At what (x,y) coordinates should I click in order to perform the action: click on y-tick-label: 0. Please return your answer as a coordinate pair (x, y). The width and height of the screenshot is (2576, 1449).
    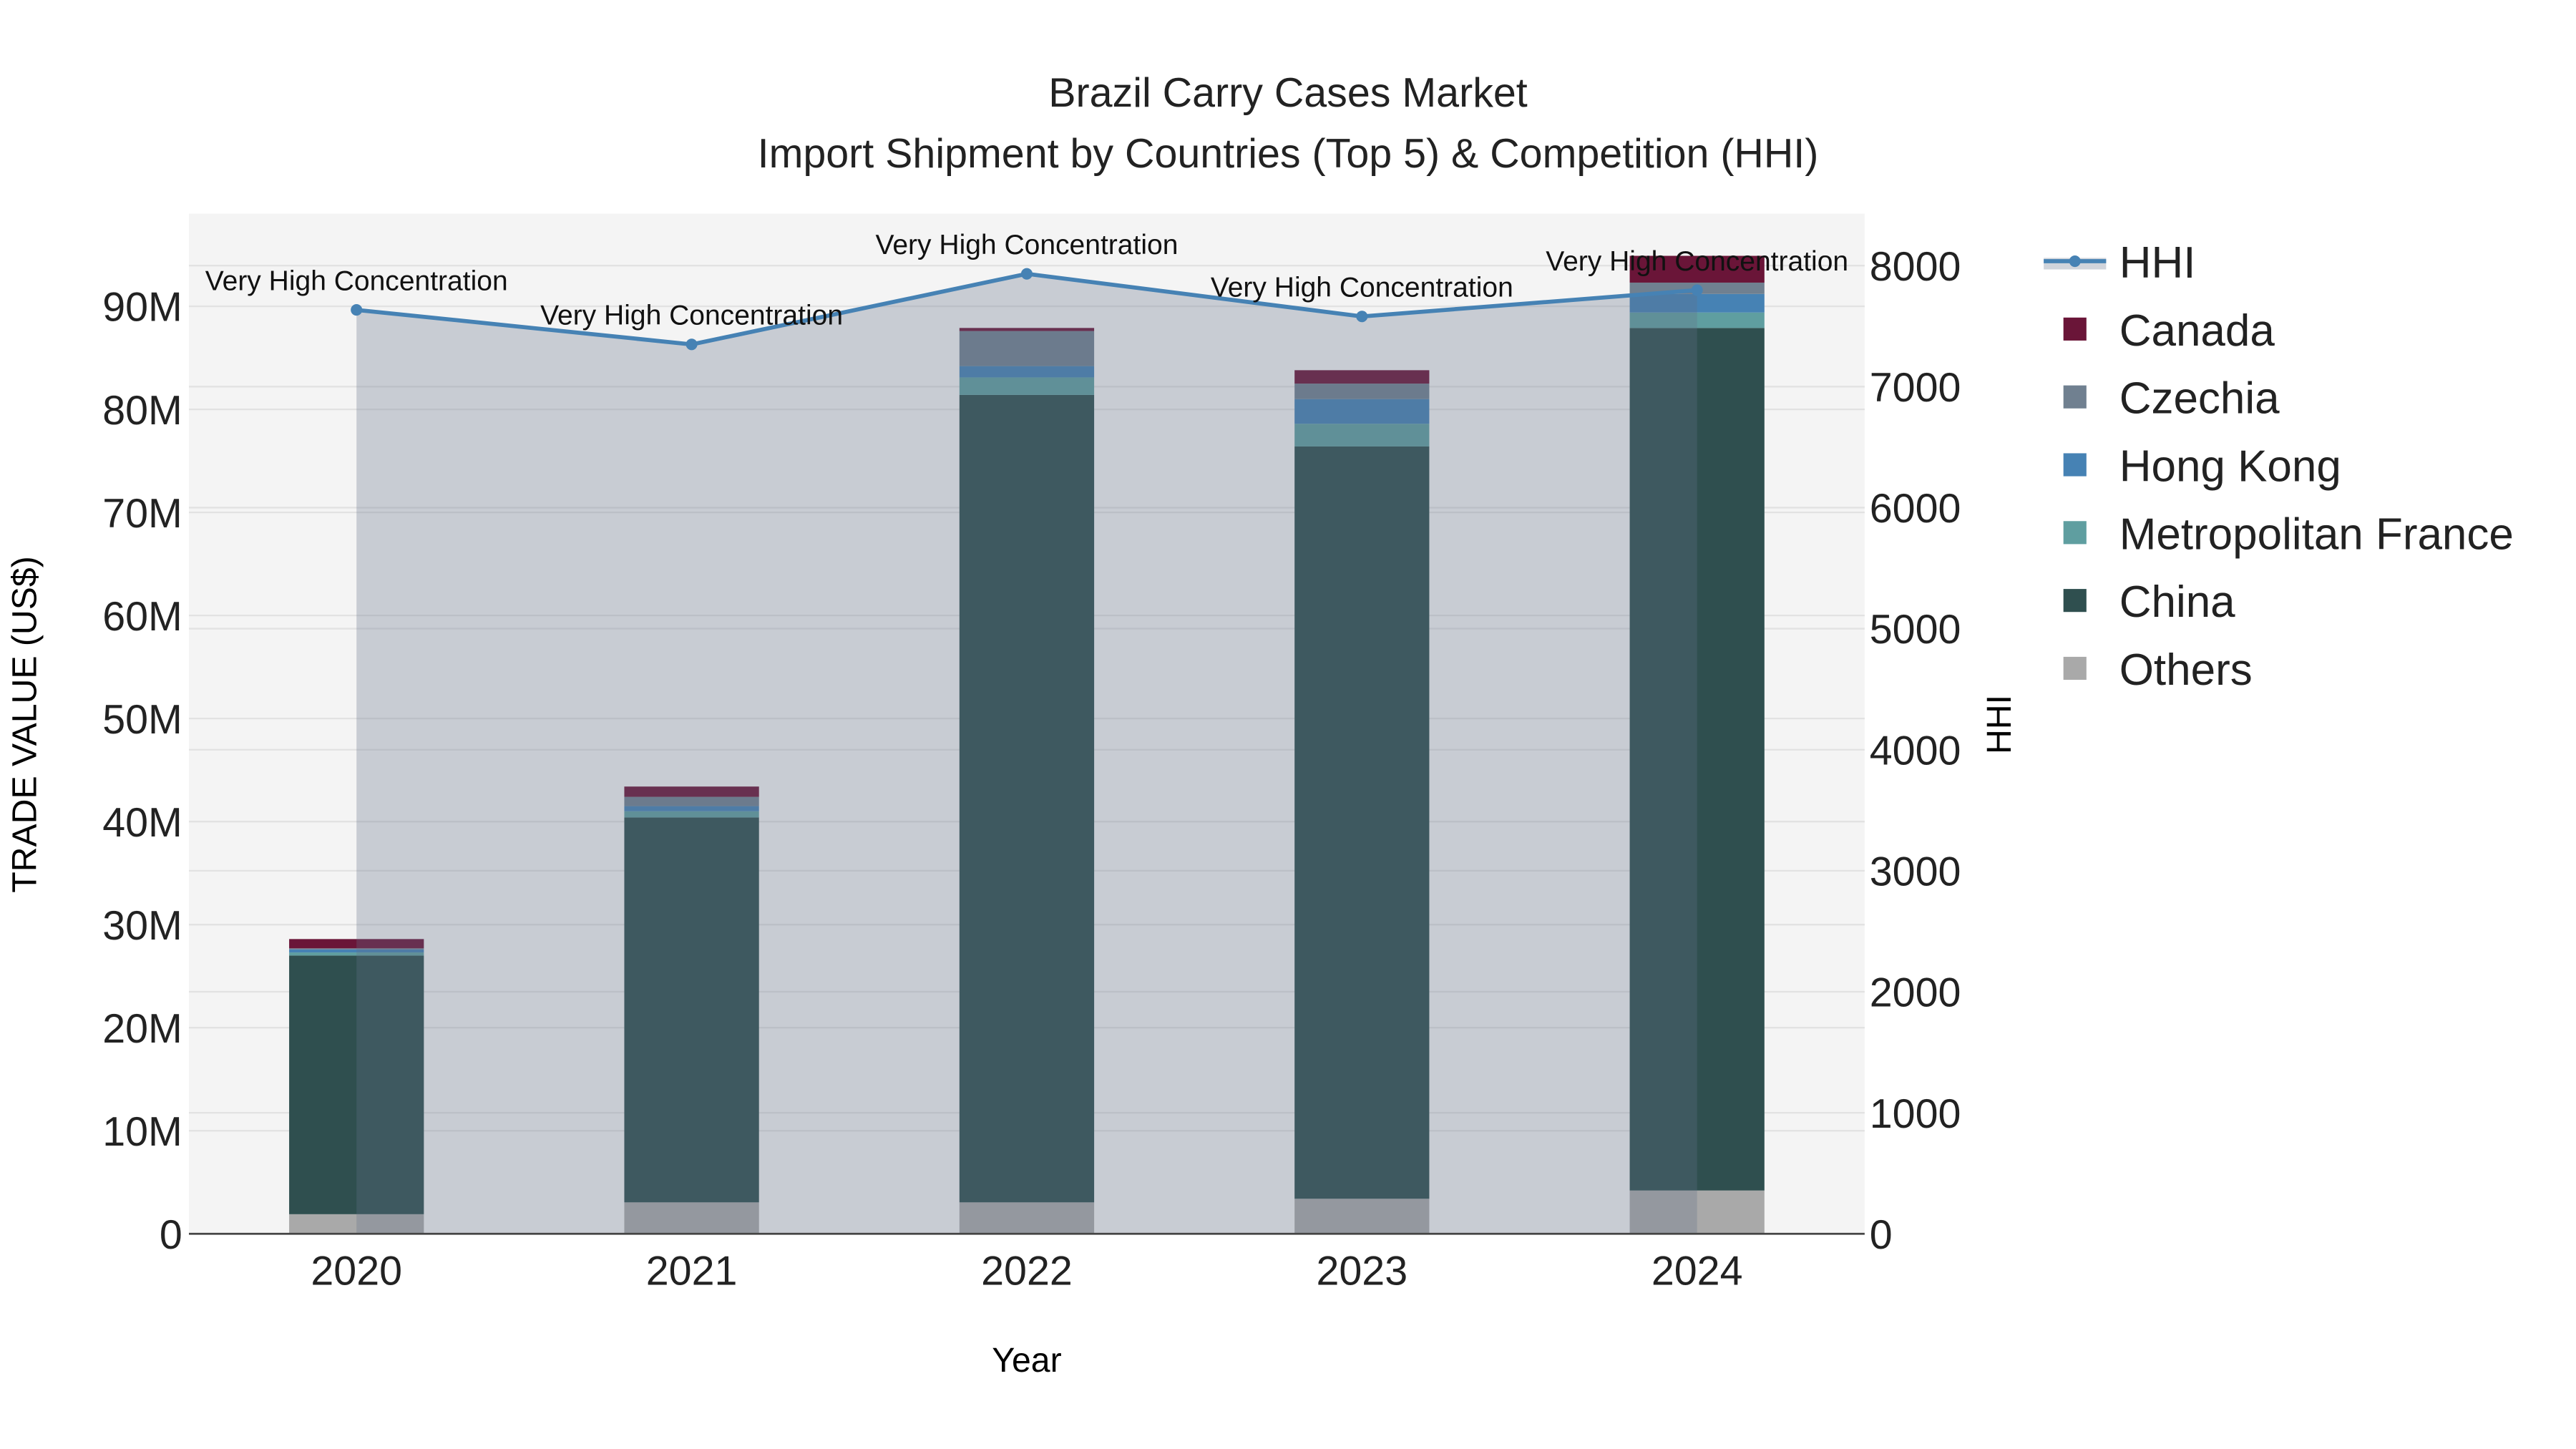
    Looking at the image, I should click on (171, 1235).